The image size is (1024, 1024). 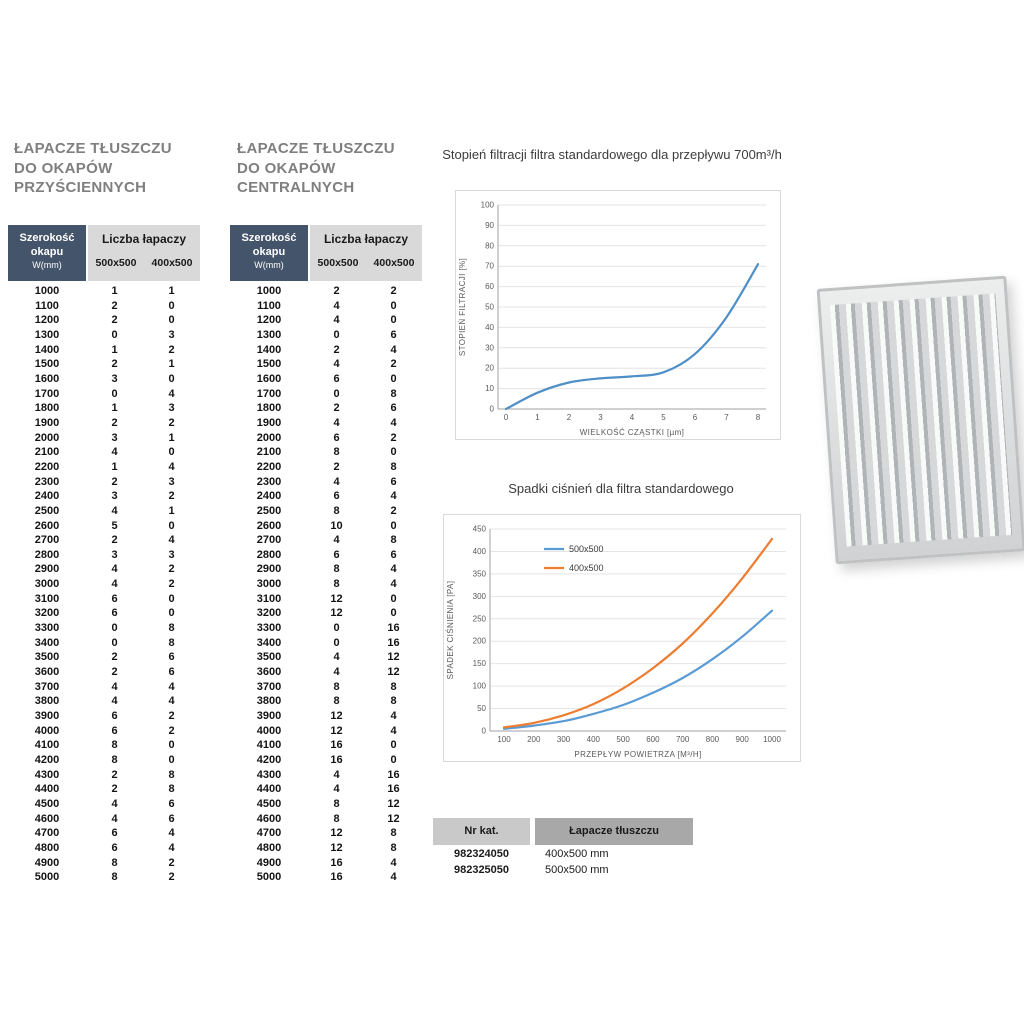 What do you see at coordinates (326, 511) in the screenshot?
I see `filter-table-row: 2500 8 2` at bounding box center [326, 511].